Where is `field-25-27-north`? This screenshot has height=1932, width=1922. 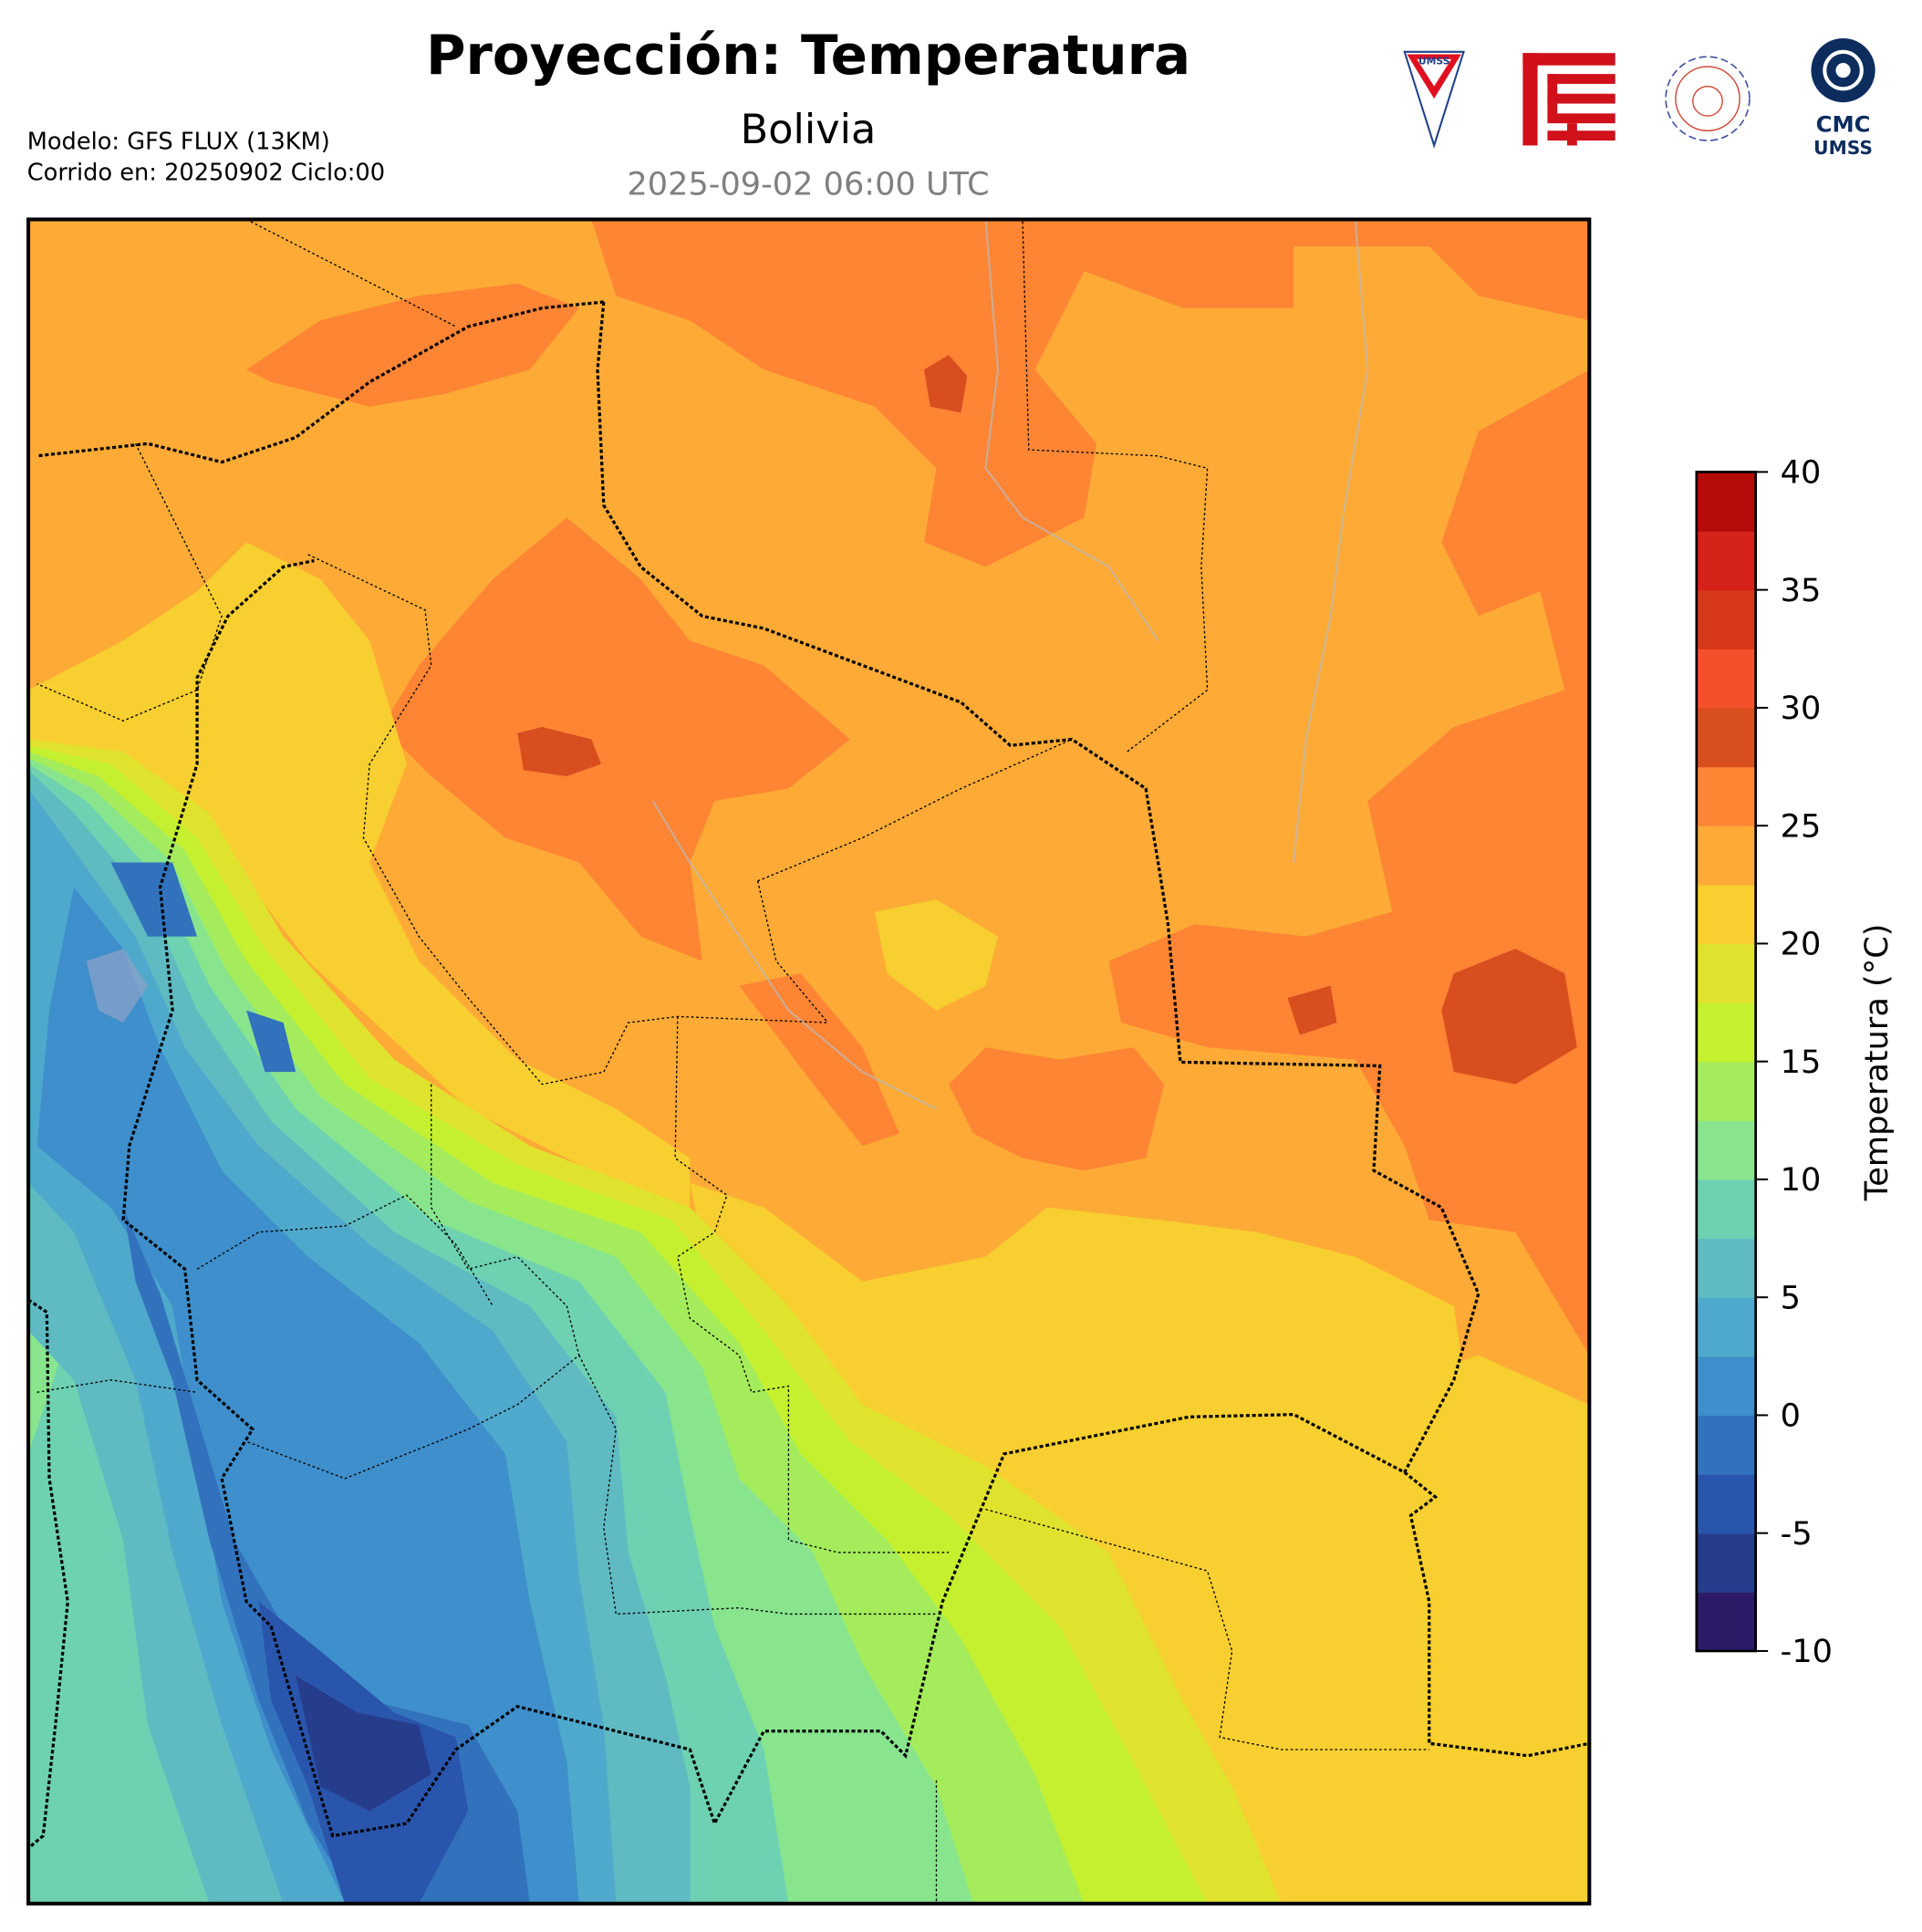
field-25-27-north is located at coordinates (1090, 393).